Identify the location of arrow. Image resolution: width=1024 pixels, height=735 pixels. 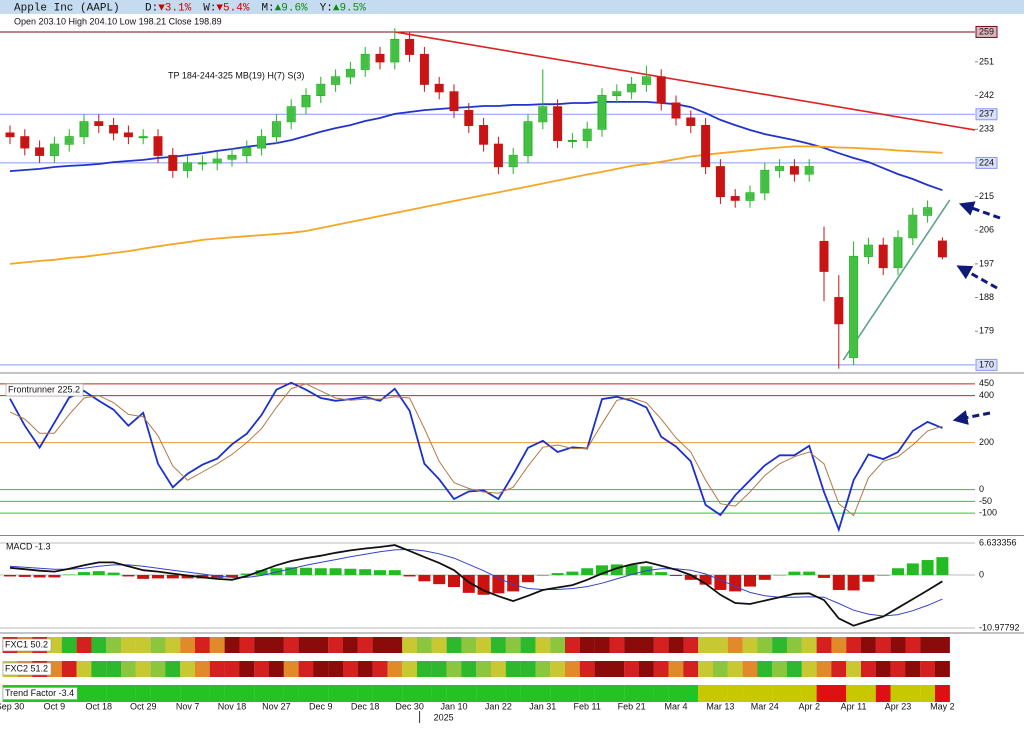
(979, 210).